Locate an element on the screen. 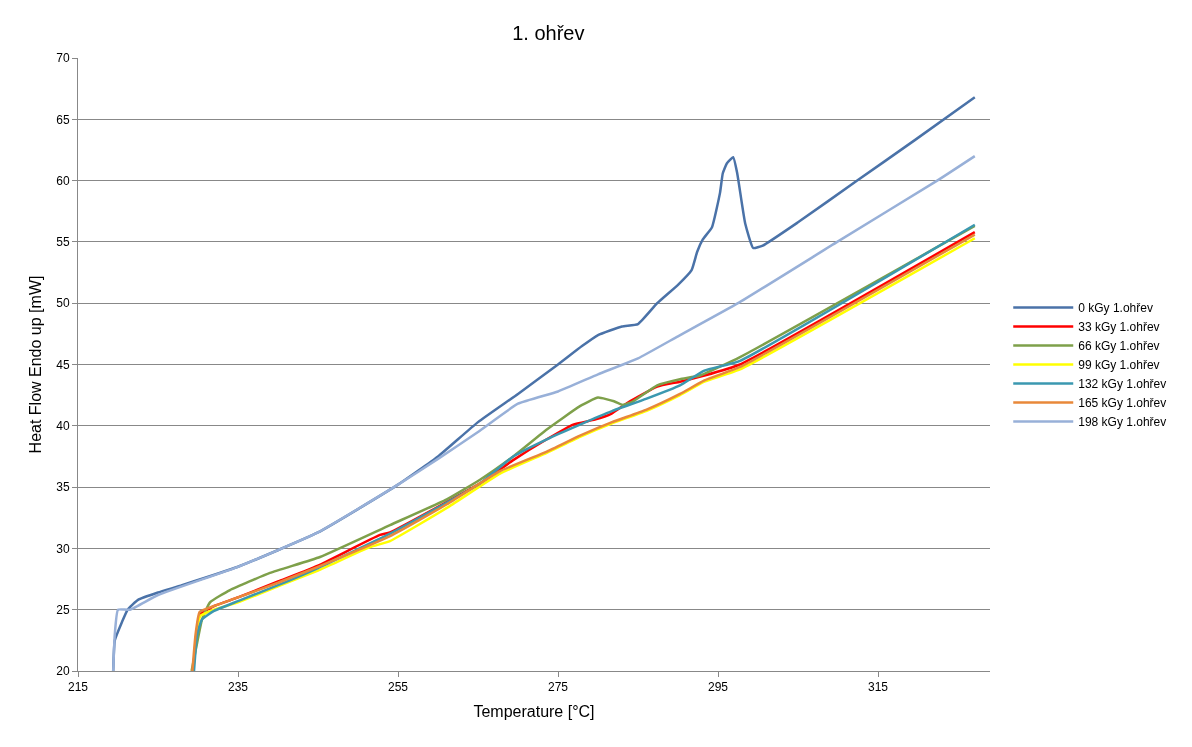 This screenshot has width=1192, height=747. chart-title: 1. ohřev is located at coordinates (548, 33).